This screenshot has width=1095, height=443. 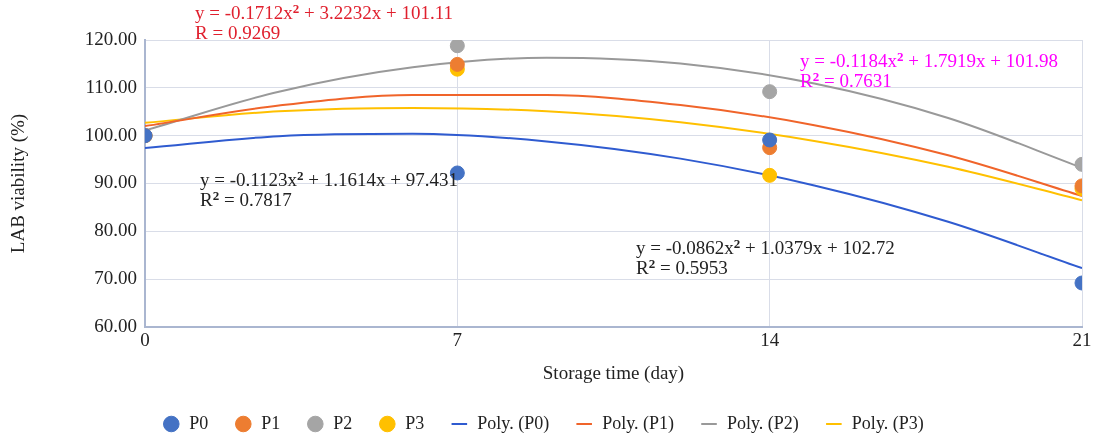 I want to click on x-tick-label: 7, so click(x=457, y=340).